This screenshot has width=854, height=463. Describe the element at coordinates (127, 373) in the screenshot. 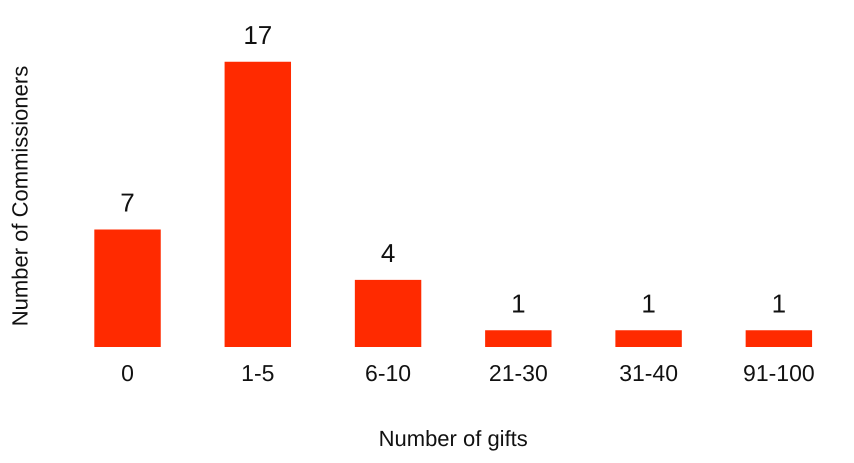

I see `x-tick-label: 0` at that location.